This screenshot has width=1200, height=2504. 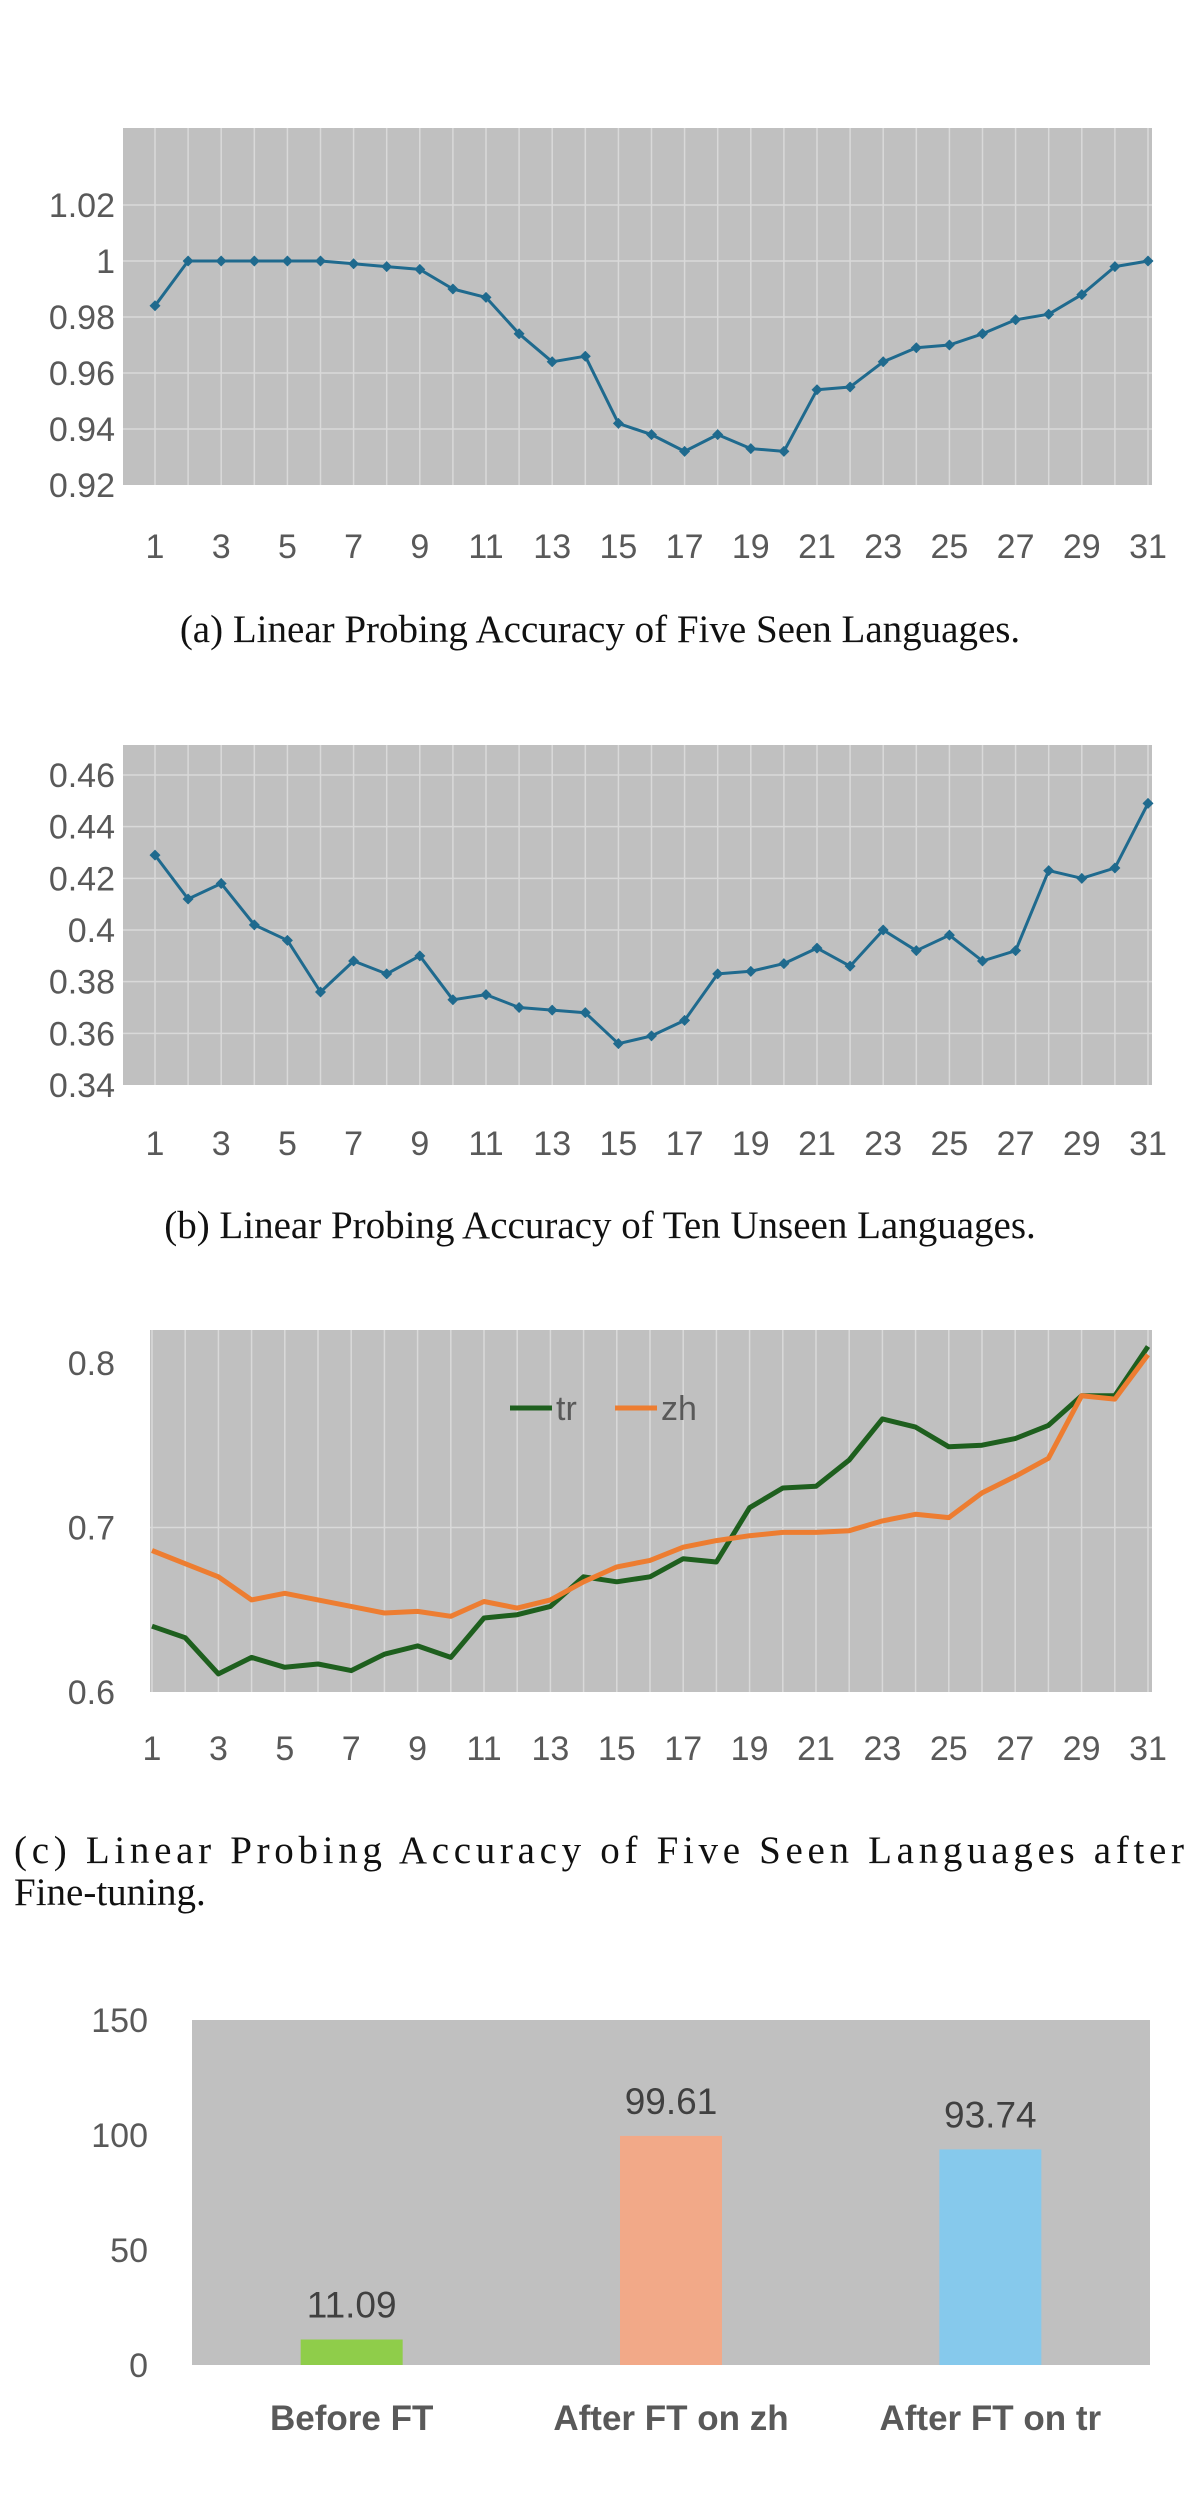 What do you see at coordinates (82, 430) in the screenshot?
I see `y-tick-label: 0.94` at bounding box center [82, 430].